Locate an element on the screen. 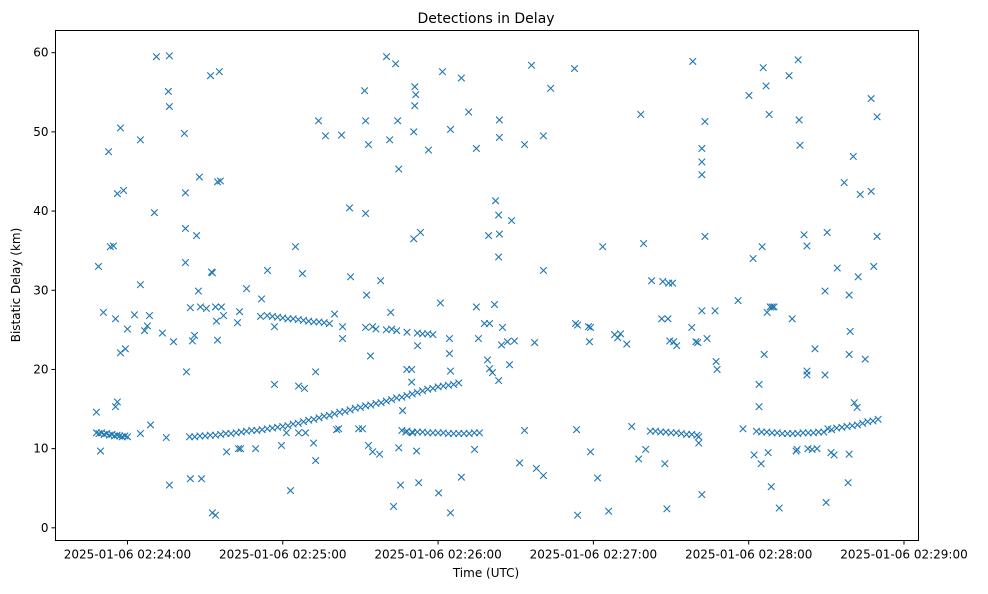 This screenshot has height=594, width=988. chart-title: Detections in Delay is located at coordinates (485, 19).